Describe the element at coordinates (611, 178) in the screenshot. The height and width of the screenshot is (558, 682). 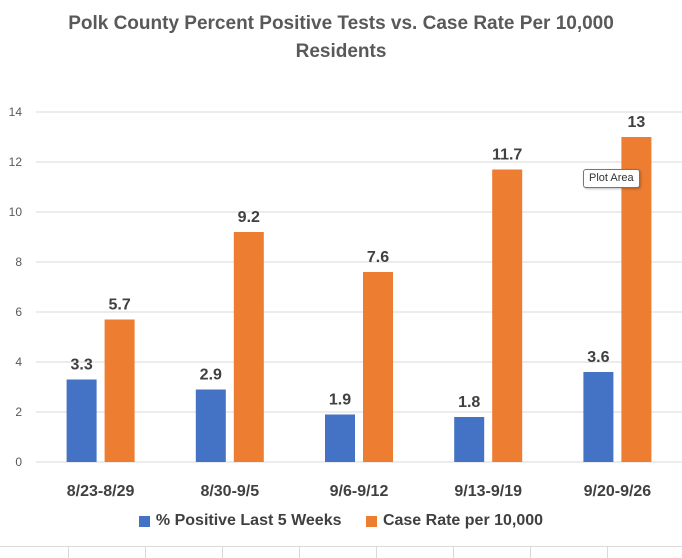
I see `plot-area-tooltip: Plot Area` at that location.